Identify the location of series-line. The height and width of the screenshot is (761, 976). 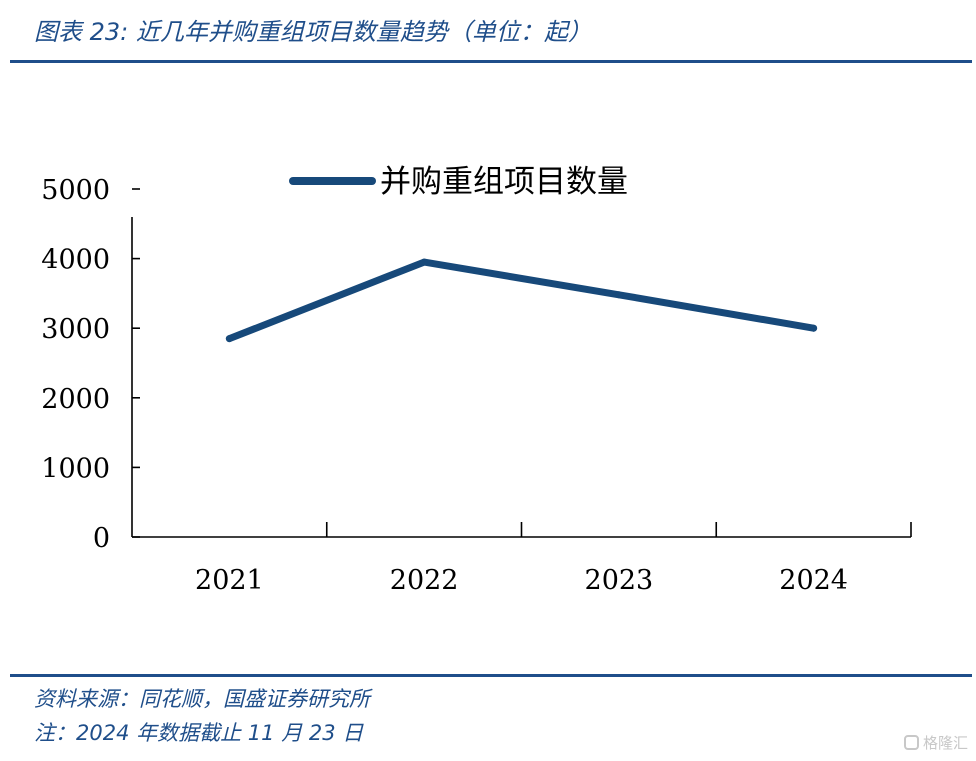
(521, 300).